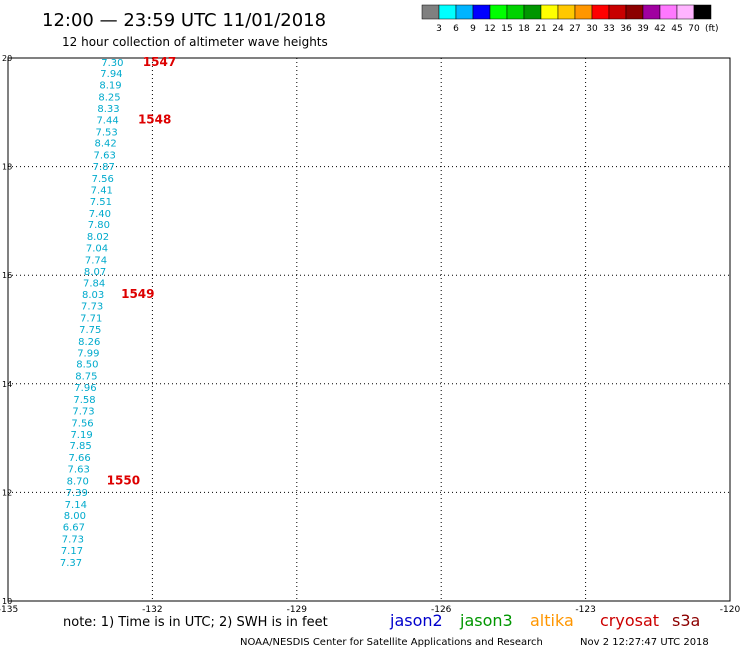 The height and width of the screenshot is (650, 740). Describe the element at coordinates (94, 283) in the screenshot. I see `wave-height-point: 7.84` at that location.